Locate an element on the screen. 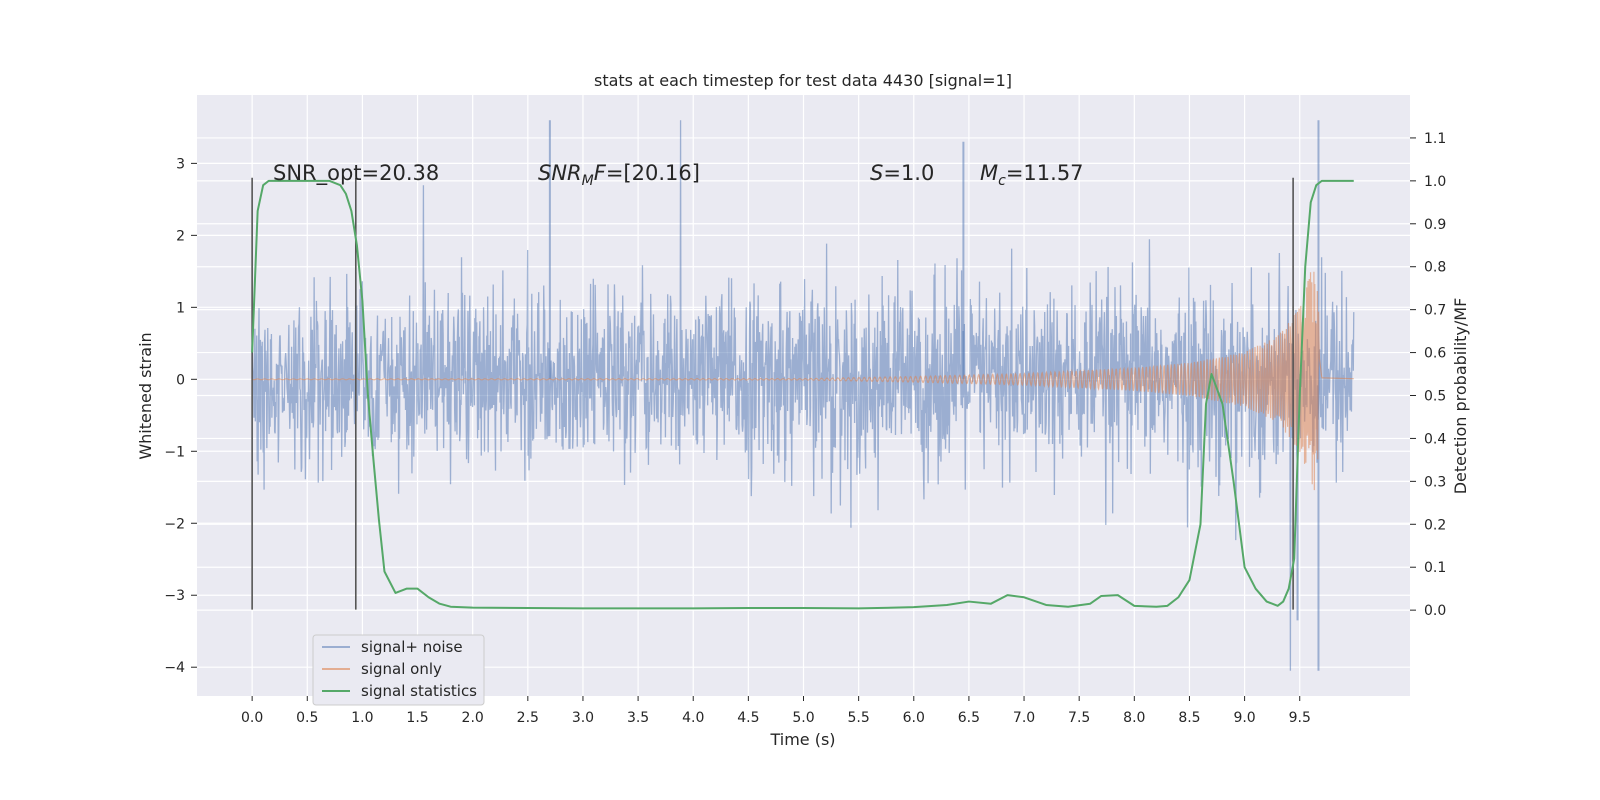 The width and height of the screenshot is (1600, 800). x-tick-label-12: 6.0 is located at coordinates (914, 718).